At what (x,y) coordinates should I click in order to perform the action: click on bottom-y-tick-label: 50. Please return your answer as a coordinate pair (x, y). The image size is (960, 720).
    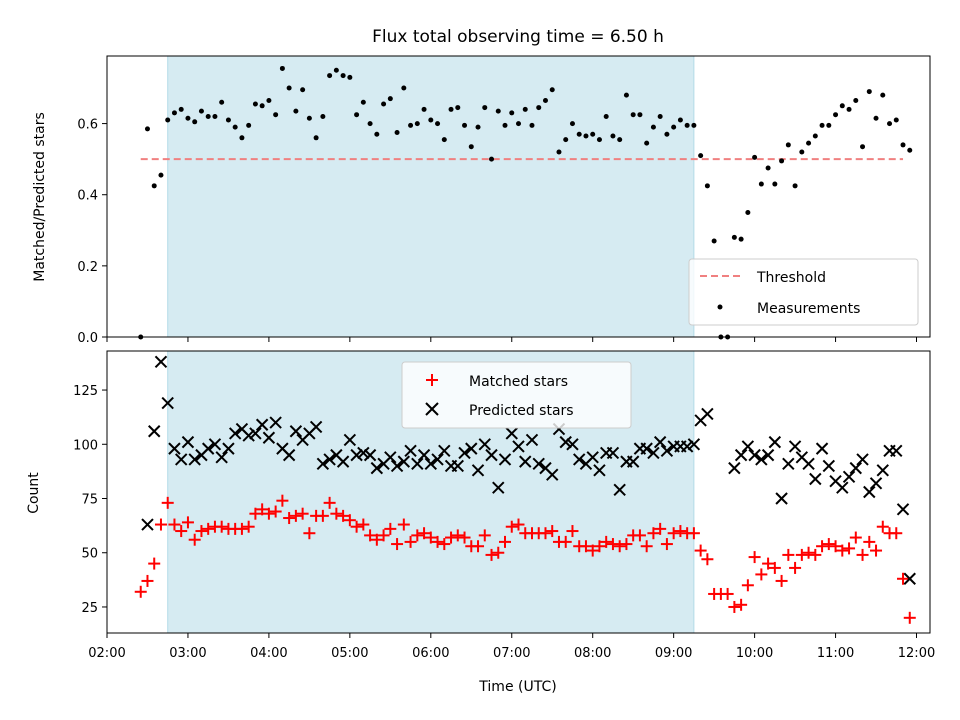
    Looking at the image, I should click on (89, 554).